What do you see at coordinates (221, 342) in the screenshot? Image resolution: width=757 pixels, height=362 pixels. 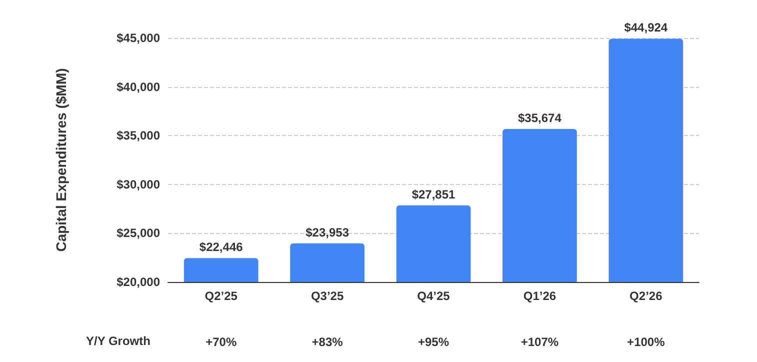 I see `text: +70%` at bounding box center [221, 342].